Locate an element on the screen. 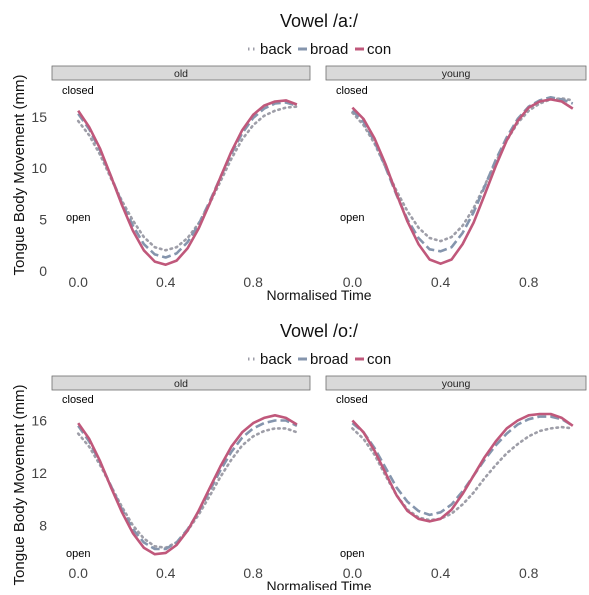 The image size is (589, 595). y-tick-label: 15 is located at coordinates (39, 117).